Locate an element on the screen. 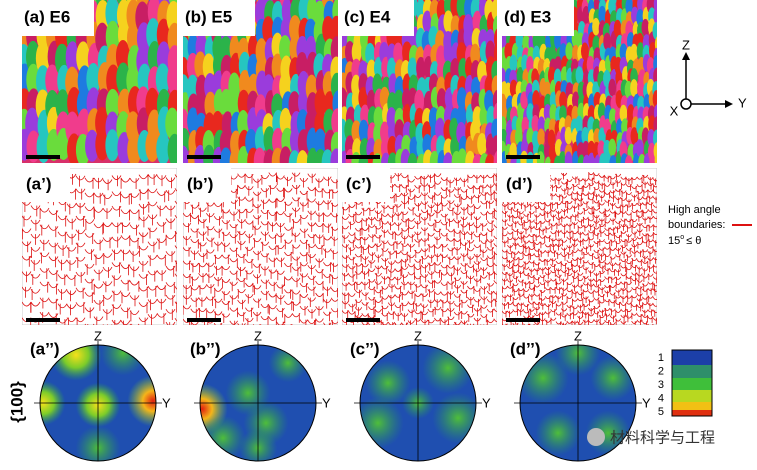 This screenshot has height=470, width=757. map-label: (a) E6 is located at coordinates (47, 16).